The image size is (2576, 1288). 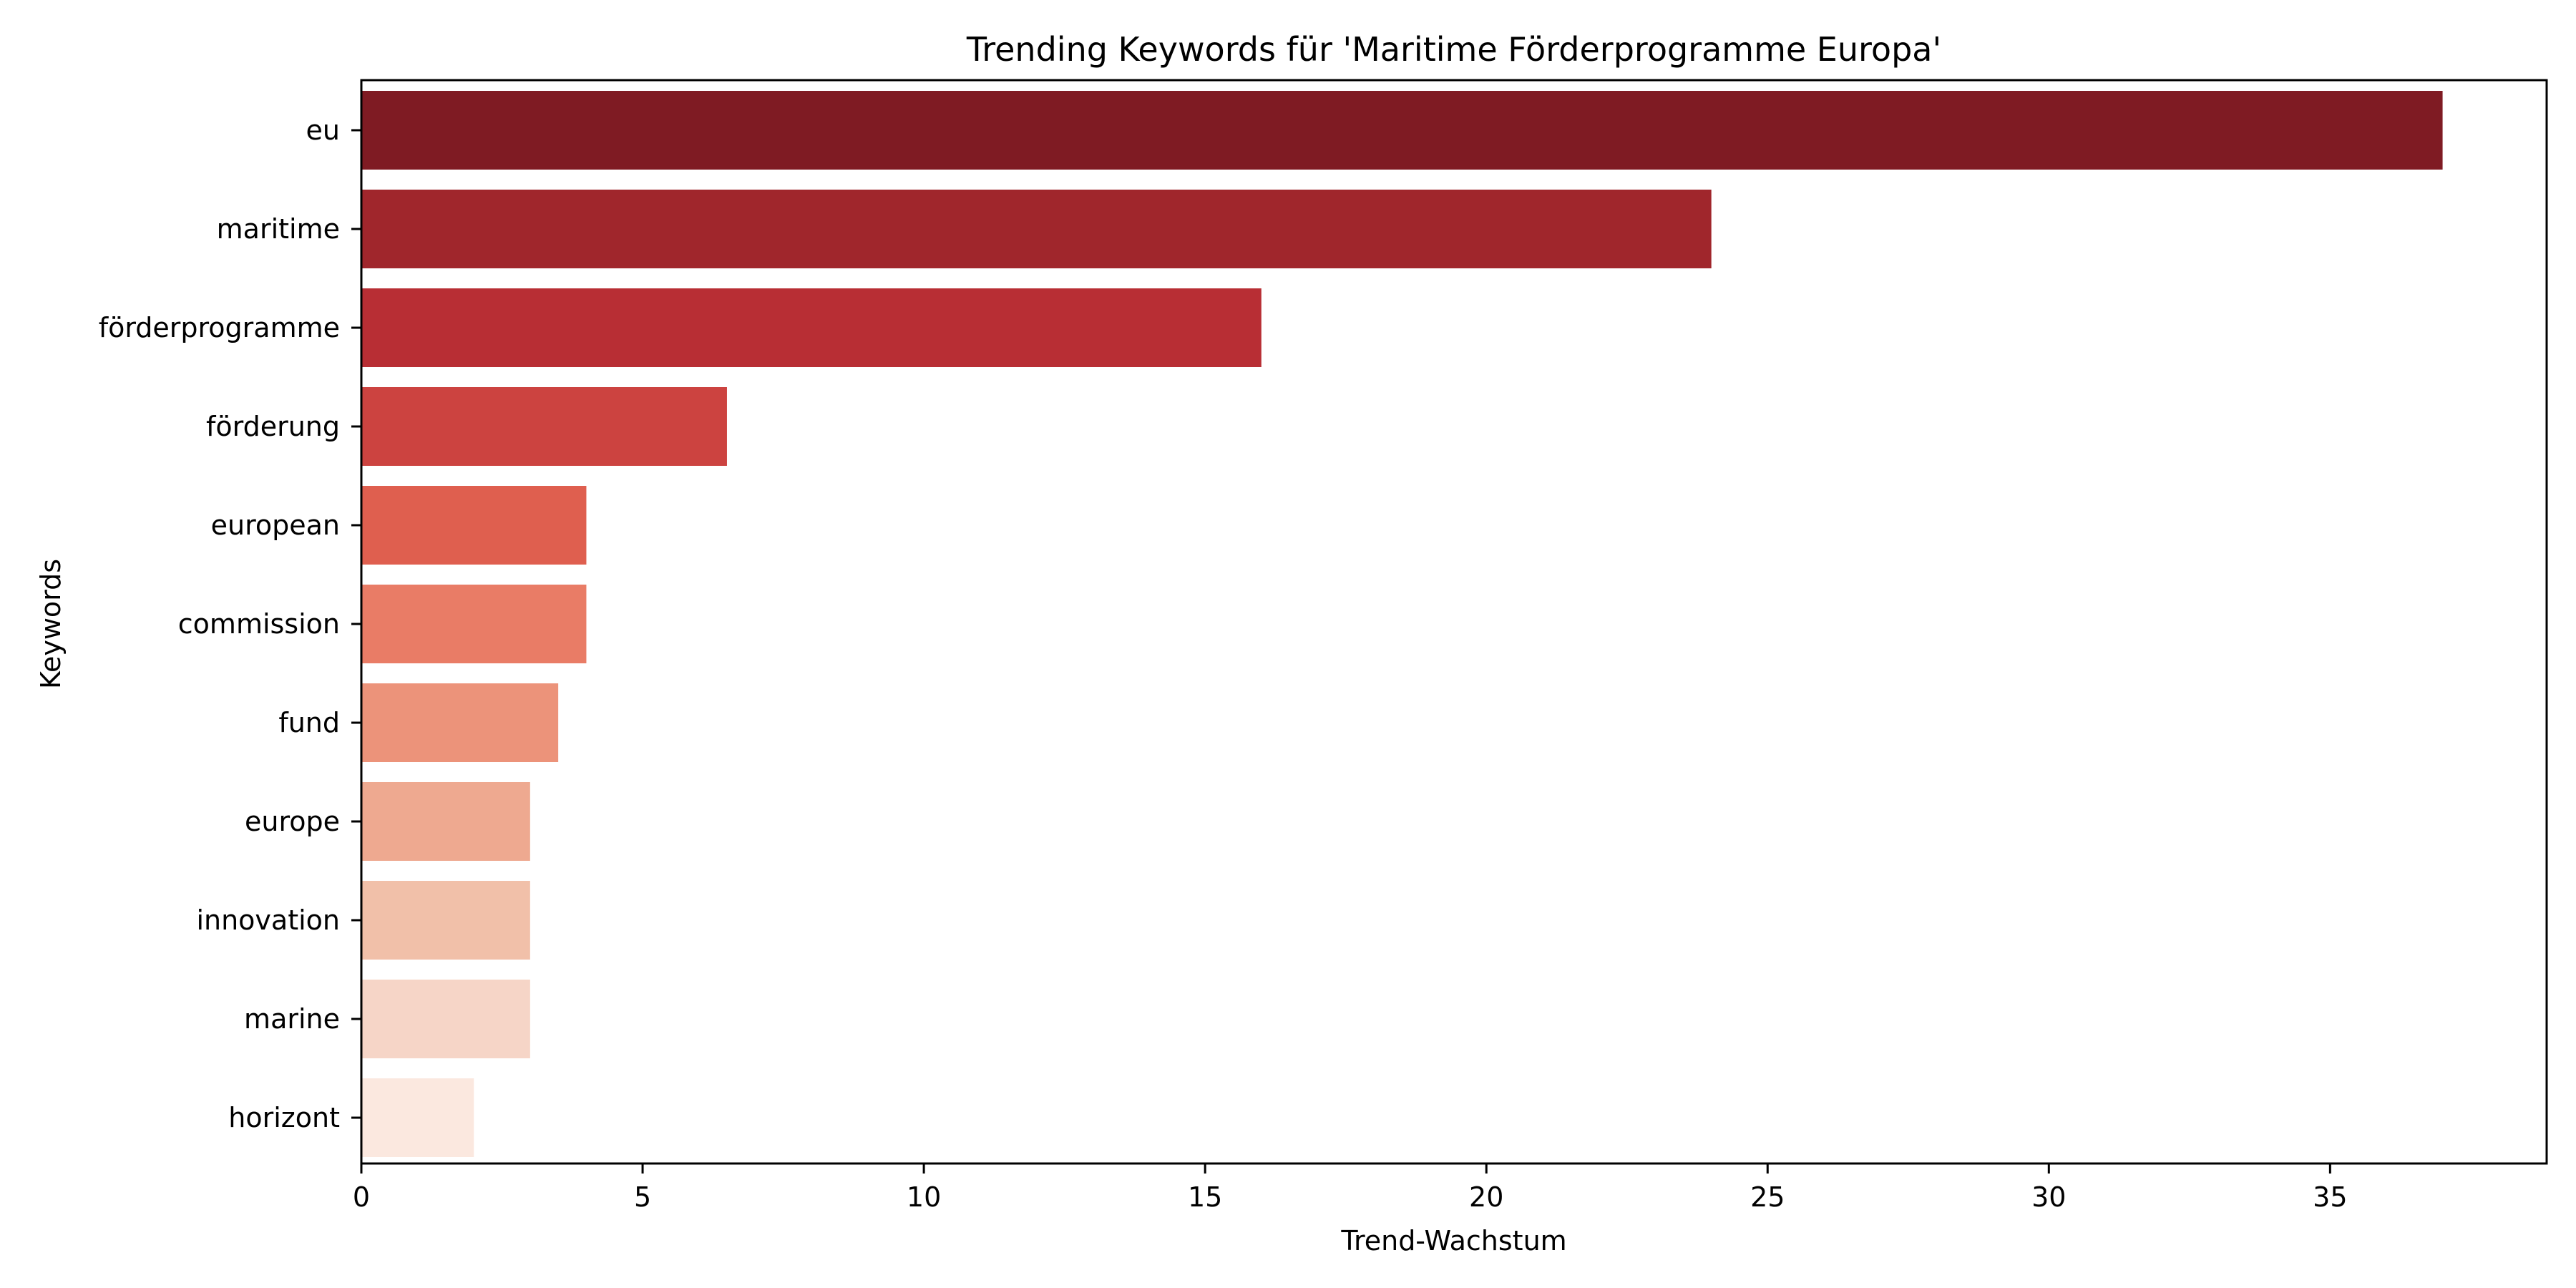 I want to click on y-tick-label: förderprogramme, so click(x=219, y=327).